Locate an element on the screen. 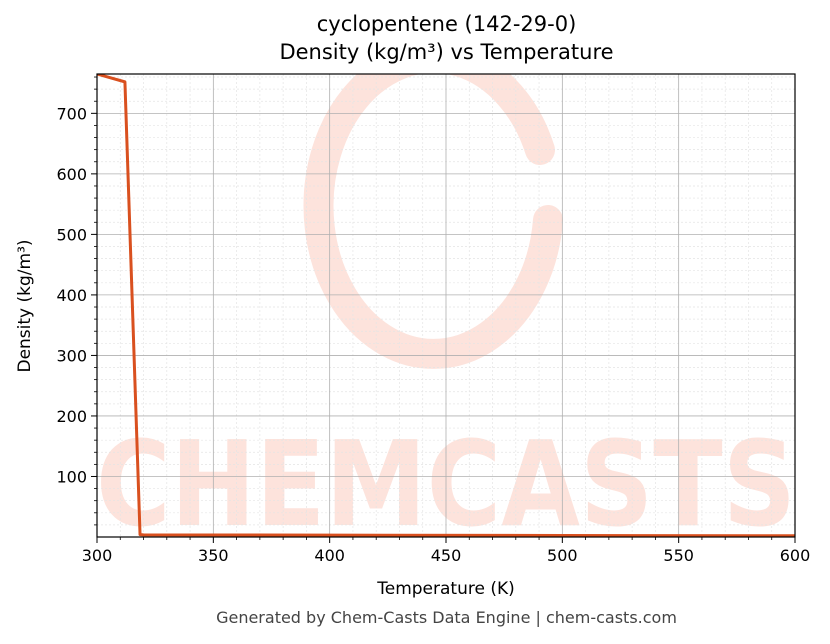 The width and height of the screenshot is (830, 644). x-tick-label: 350 is located at coordinates (213, 555).